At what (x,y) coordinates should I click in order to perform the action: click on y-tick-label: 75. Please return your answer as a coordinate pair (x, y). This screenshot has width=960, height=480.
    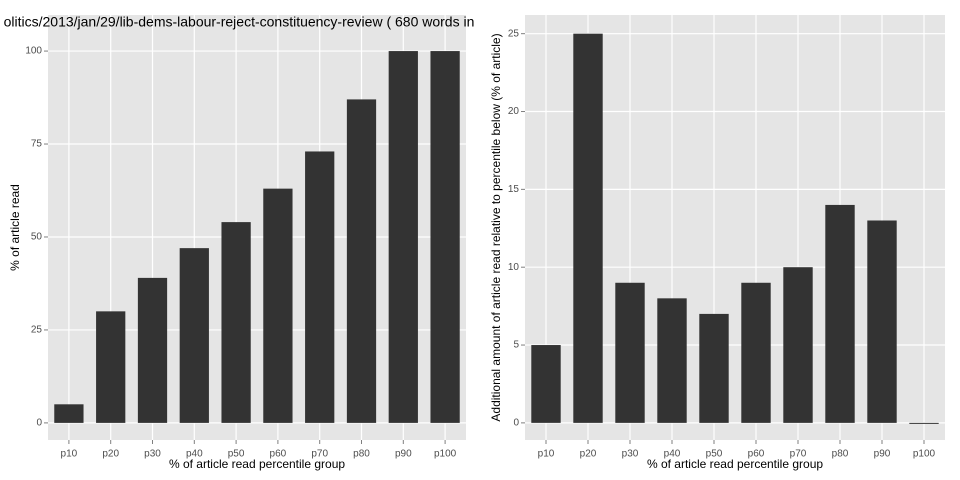
    Looking at the image, I should click on (37, 144).